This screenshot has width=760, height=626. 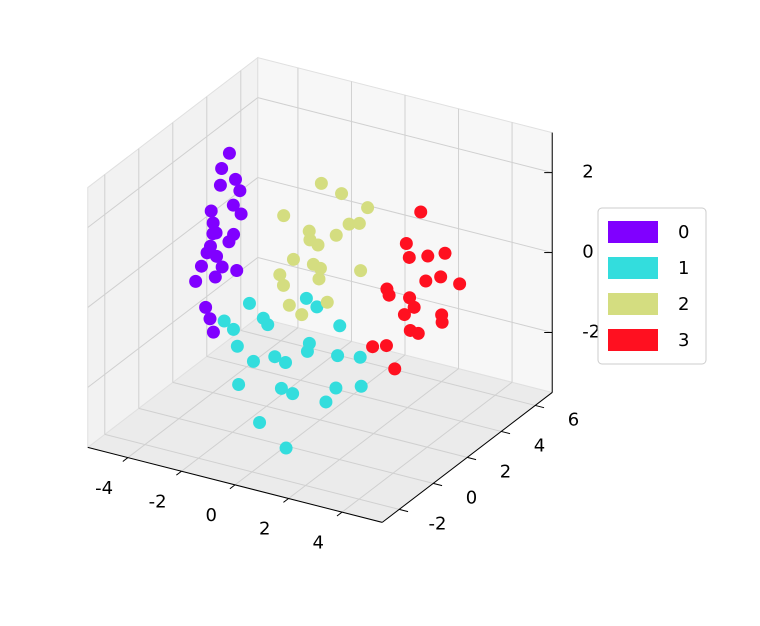 What do you see at coordinates (318, 542) in the screenshot?
I see `x-tick-label: 4` at bounding box center [318, 542].